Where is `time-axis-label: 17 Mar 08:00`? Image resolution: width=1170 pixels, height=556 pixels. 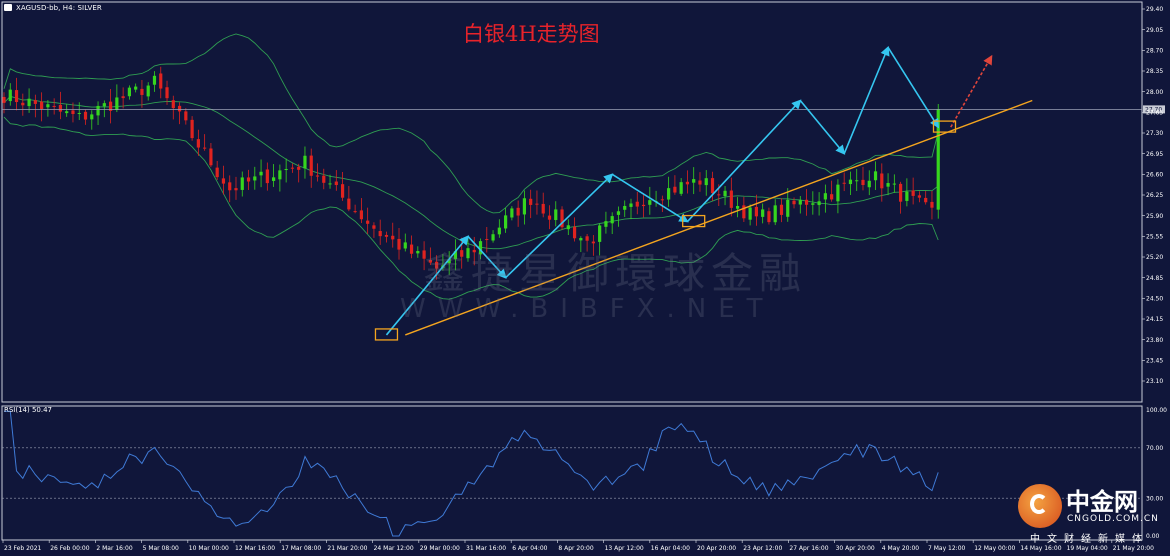
time-axis-label: 17 Mar 08:00 is located at coordinates (301, 548).